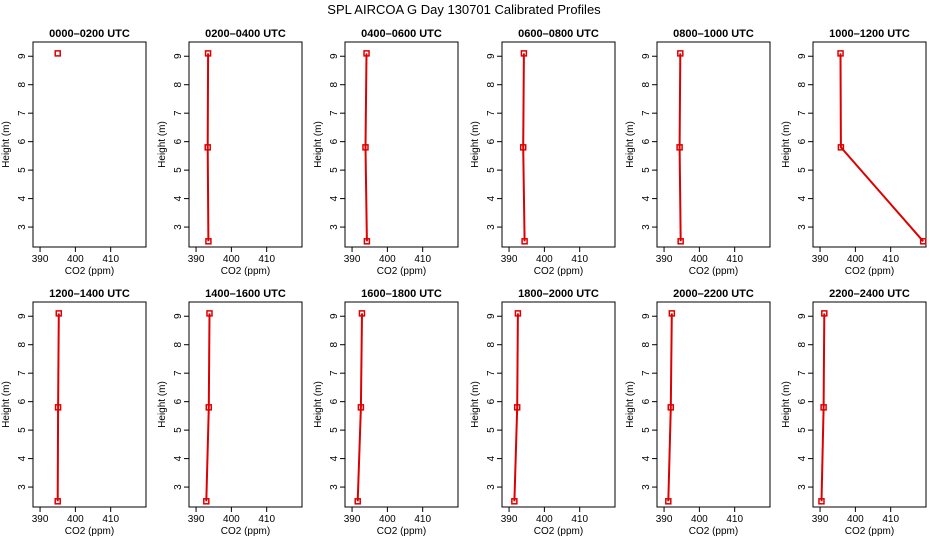 The height and width of the screenshot is (540, 936). I want to click on panel-title: 0200–0400 UTC, so click(245, 34).